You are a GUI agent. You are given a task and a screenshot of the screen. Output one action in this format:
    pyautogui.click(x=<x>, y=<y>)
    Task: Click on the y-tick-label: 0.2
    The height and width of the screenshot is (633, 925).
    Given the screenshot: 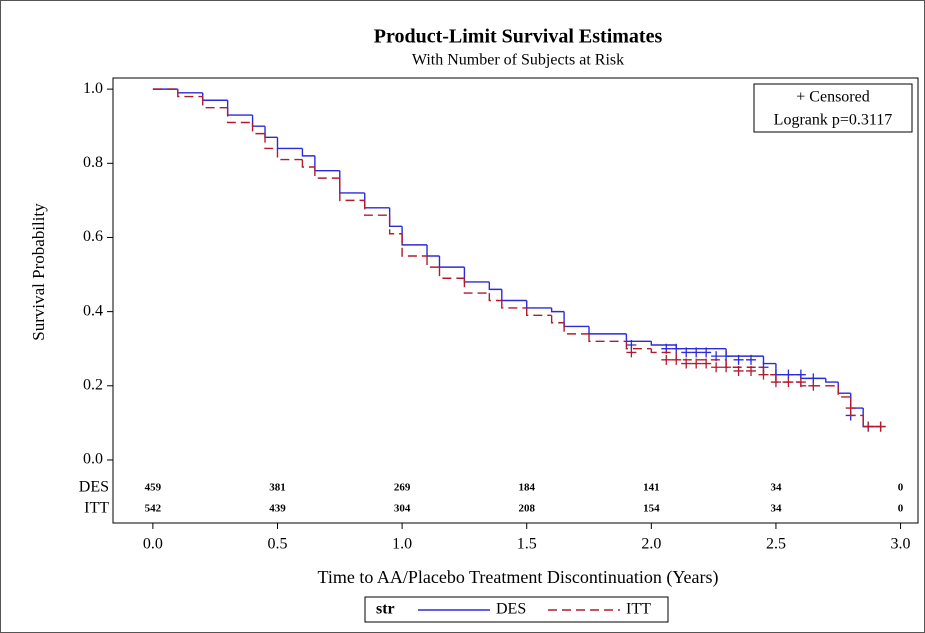 What is the action you would take?
    pyautogui.click(x=93, y=384)
    